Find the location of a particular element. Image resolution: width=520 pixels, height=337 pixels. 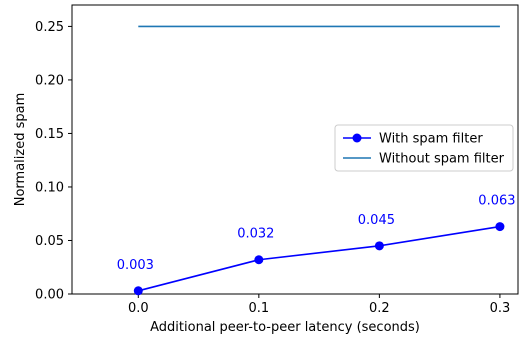

data-label: 0.032 is located at coordinates (255, 234).